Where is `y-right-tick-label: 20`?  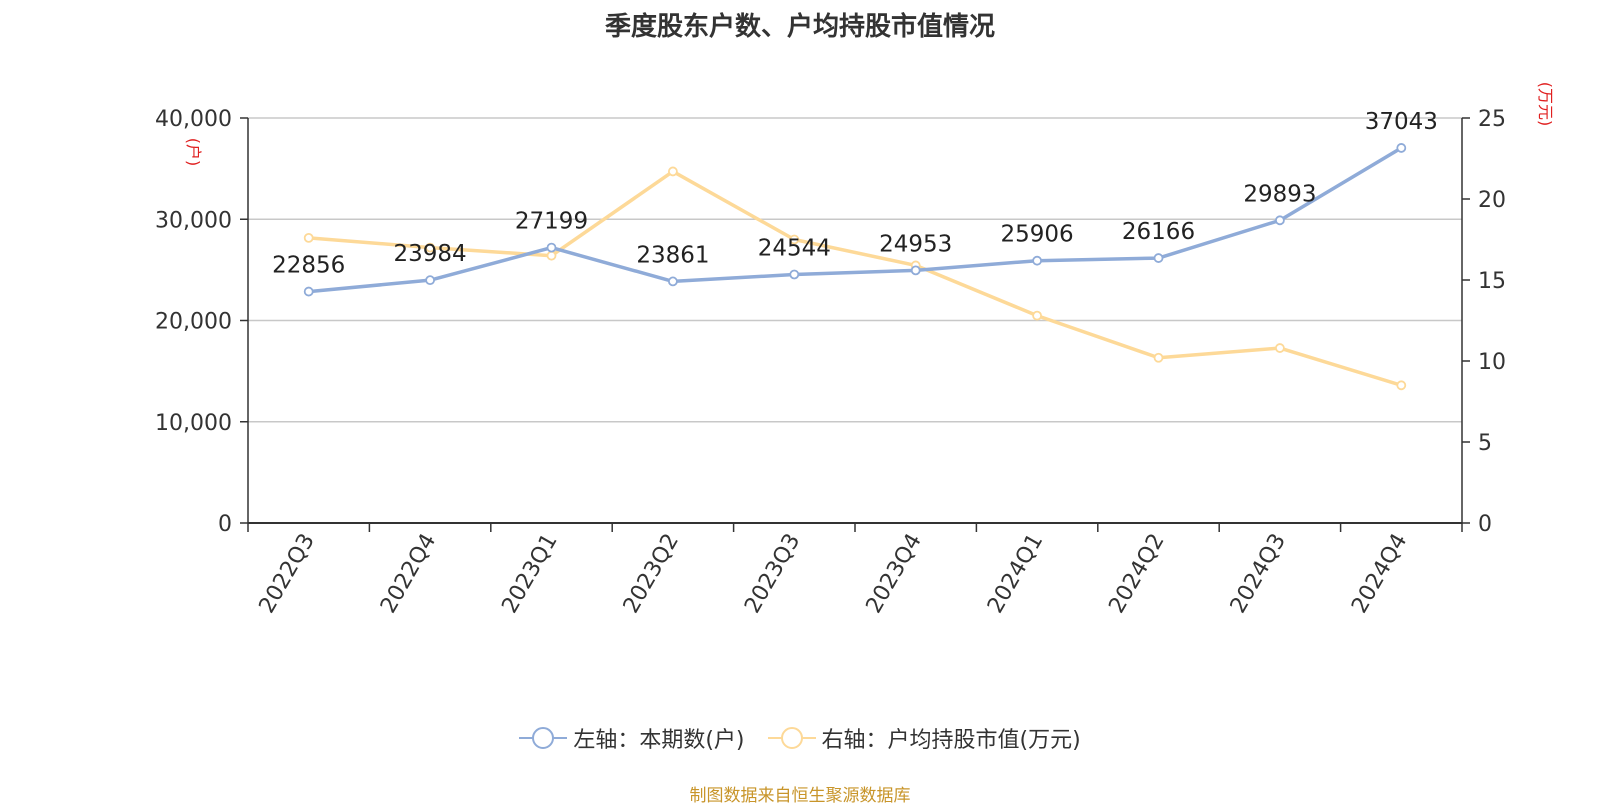
y-right-tick-label: 20 is located at coordinates (1492, 200).